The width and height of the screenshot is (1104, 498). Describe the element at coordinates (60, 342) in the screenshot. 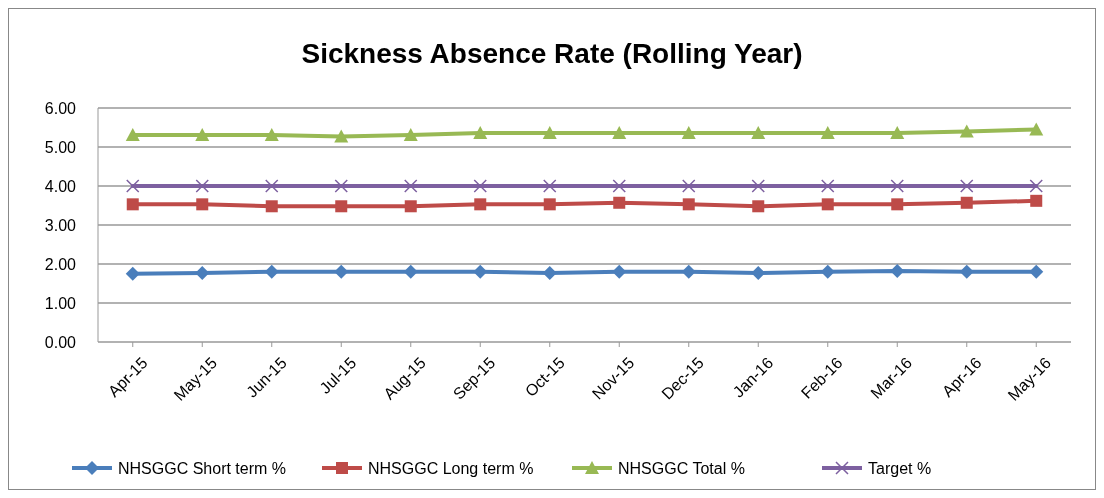

I see `y-tick-label: 0.00` at that location.